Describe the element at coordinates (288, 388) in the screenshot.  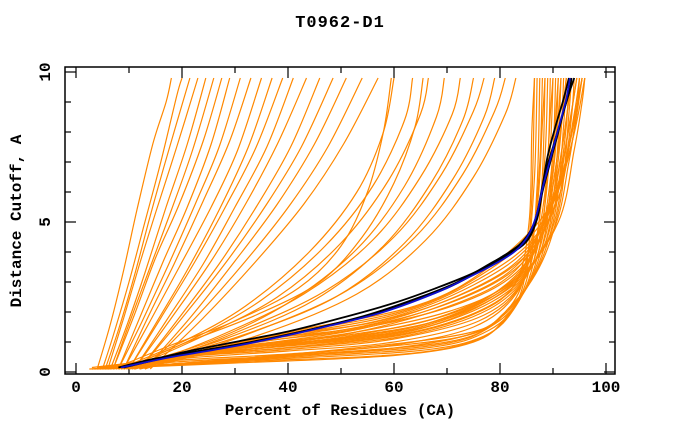
I see `x-tick-label-40: 40` at that location.